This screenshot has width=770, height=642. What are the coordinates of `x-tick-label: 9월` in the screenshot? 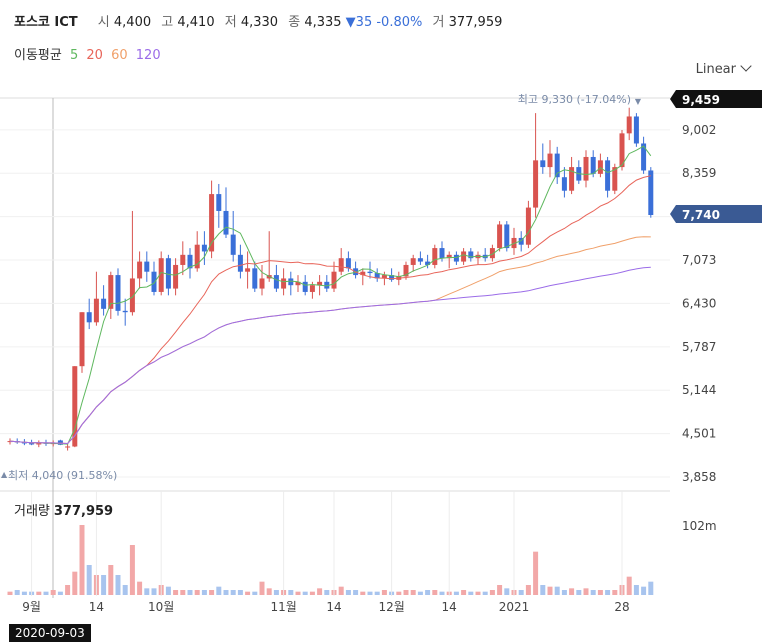 It's located at (31, 607).